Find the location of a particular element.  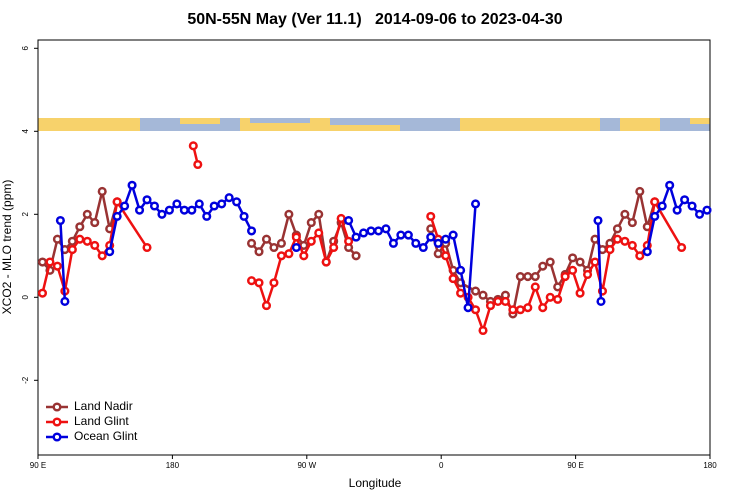

y-tick-label: 4 is located at coordinates (25, 131).